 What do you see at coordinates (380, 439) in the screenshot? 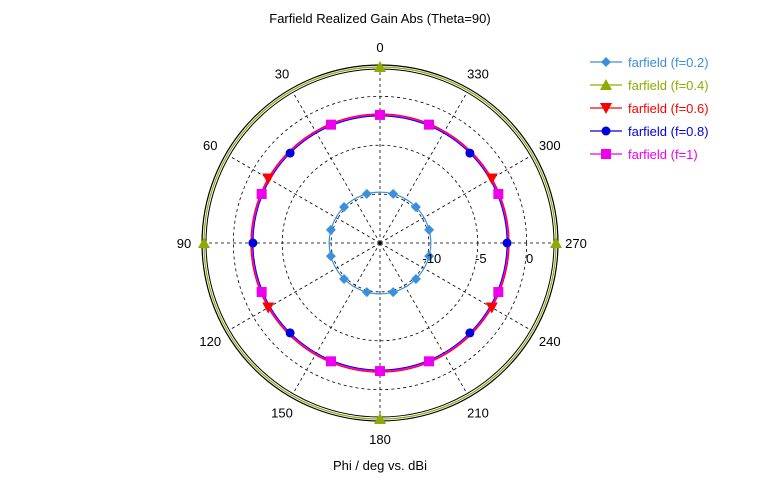
I see `angle-tick-label: 180` at bounding box center [380, 439].